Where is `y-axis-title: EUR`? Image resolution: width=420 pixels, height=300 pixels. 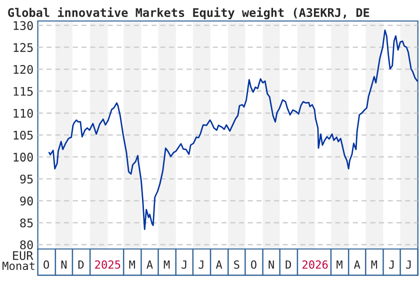
y-axis-title: EUR is located at coordinates (23, 255).